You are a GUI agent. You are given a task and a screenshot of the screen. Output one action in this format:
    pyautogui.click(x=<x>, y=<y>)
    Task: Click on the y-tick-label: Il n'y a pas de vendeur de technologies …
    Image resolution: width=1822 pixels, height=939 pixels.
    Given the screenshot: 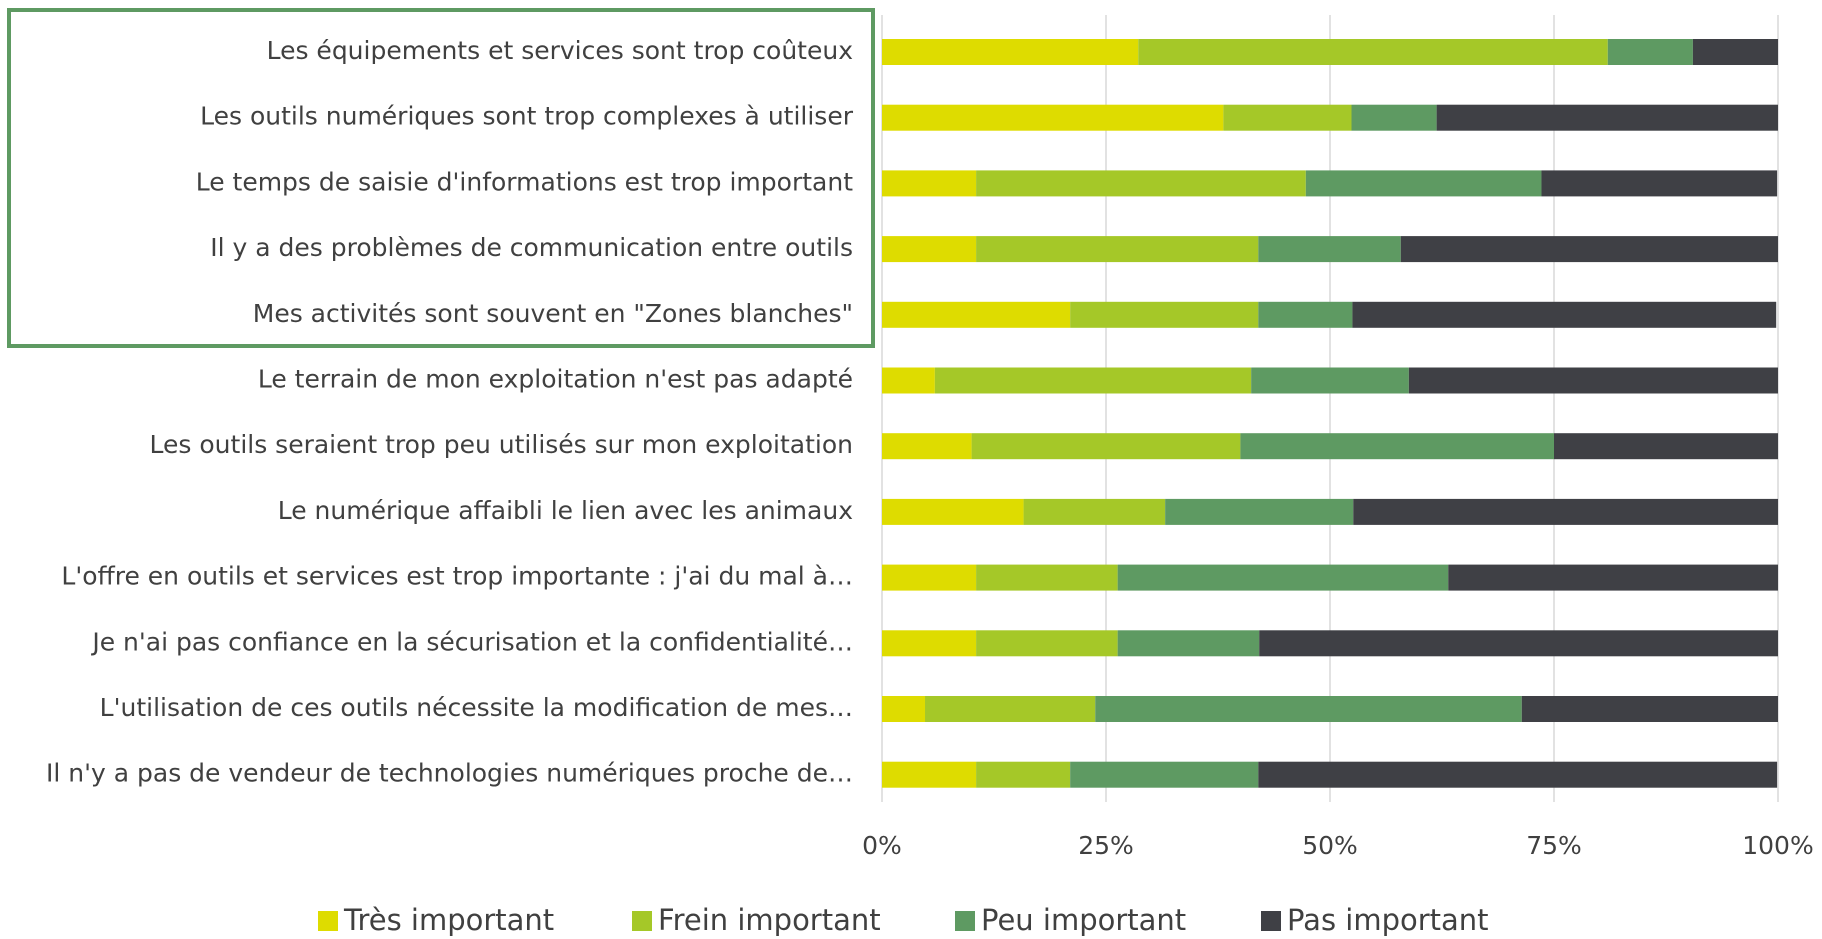 What is the action you would take?
    pyautogui.click(x=449, y=773)
    